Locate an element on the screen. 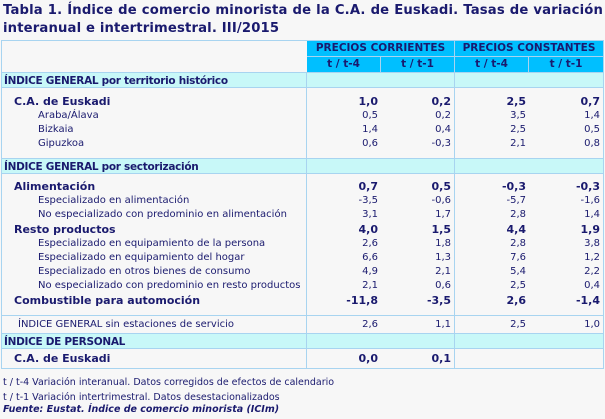  table-row: Resto productos 4,0 1,5 4,4 1,9 is located at coordinates (302, 229).